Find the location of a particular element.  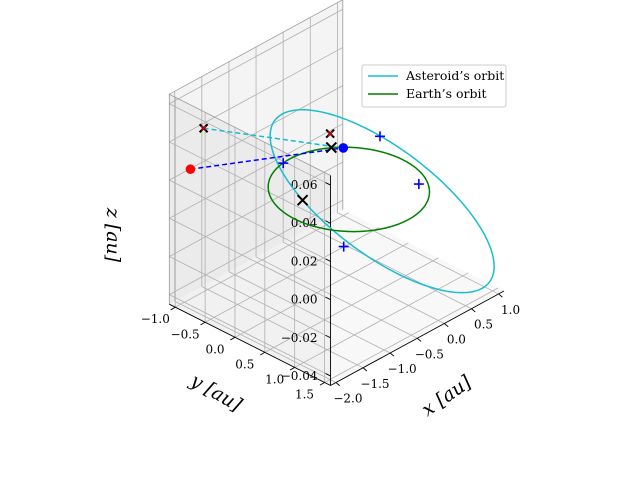

y-axis-label: y [au] is located at coordinates (216, 392).